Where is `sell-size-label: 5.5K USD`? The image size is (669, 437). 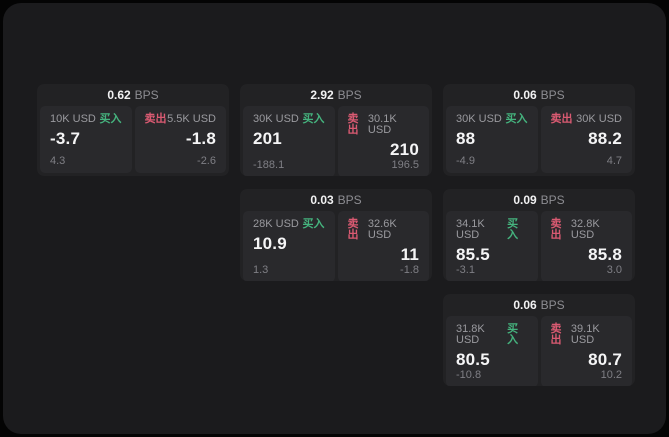 sell-size-label: 5.5K USD is located at coordinates (191, 119).